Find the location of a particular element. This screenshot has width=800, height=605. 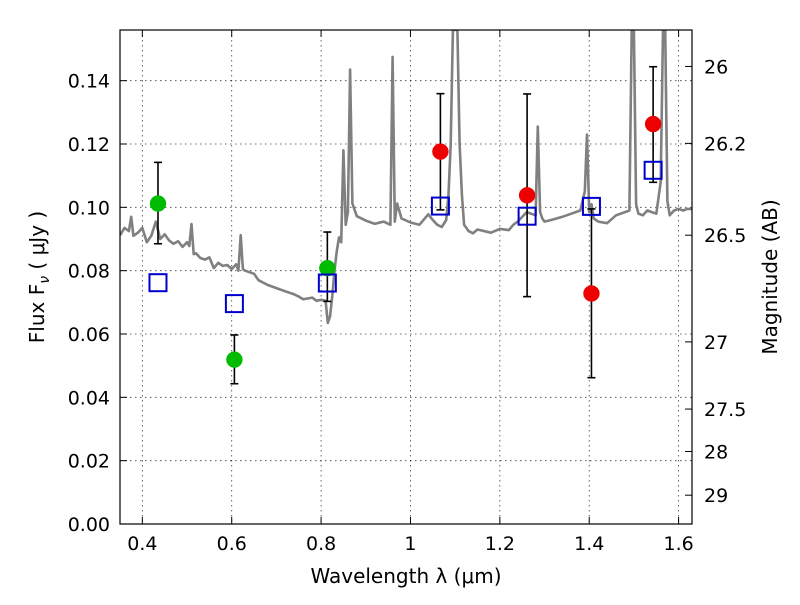

y-tick-label: 0.06 is located at coordinates (89, 335).